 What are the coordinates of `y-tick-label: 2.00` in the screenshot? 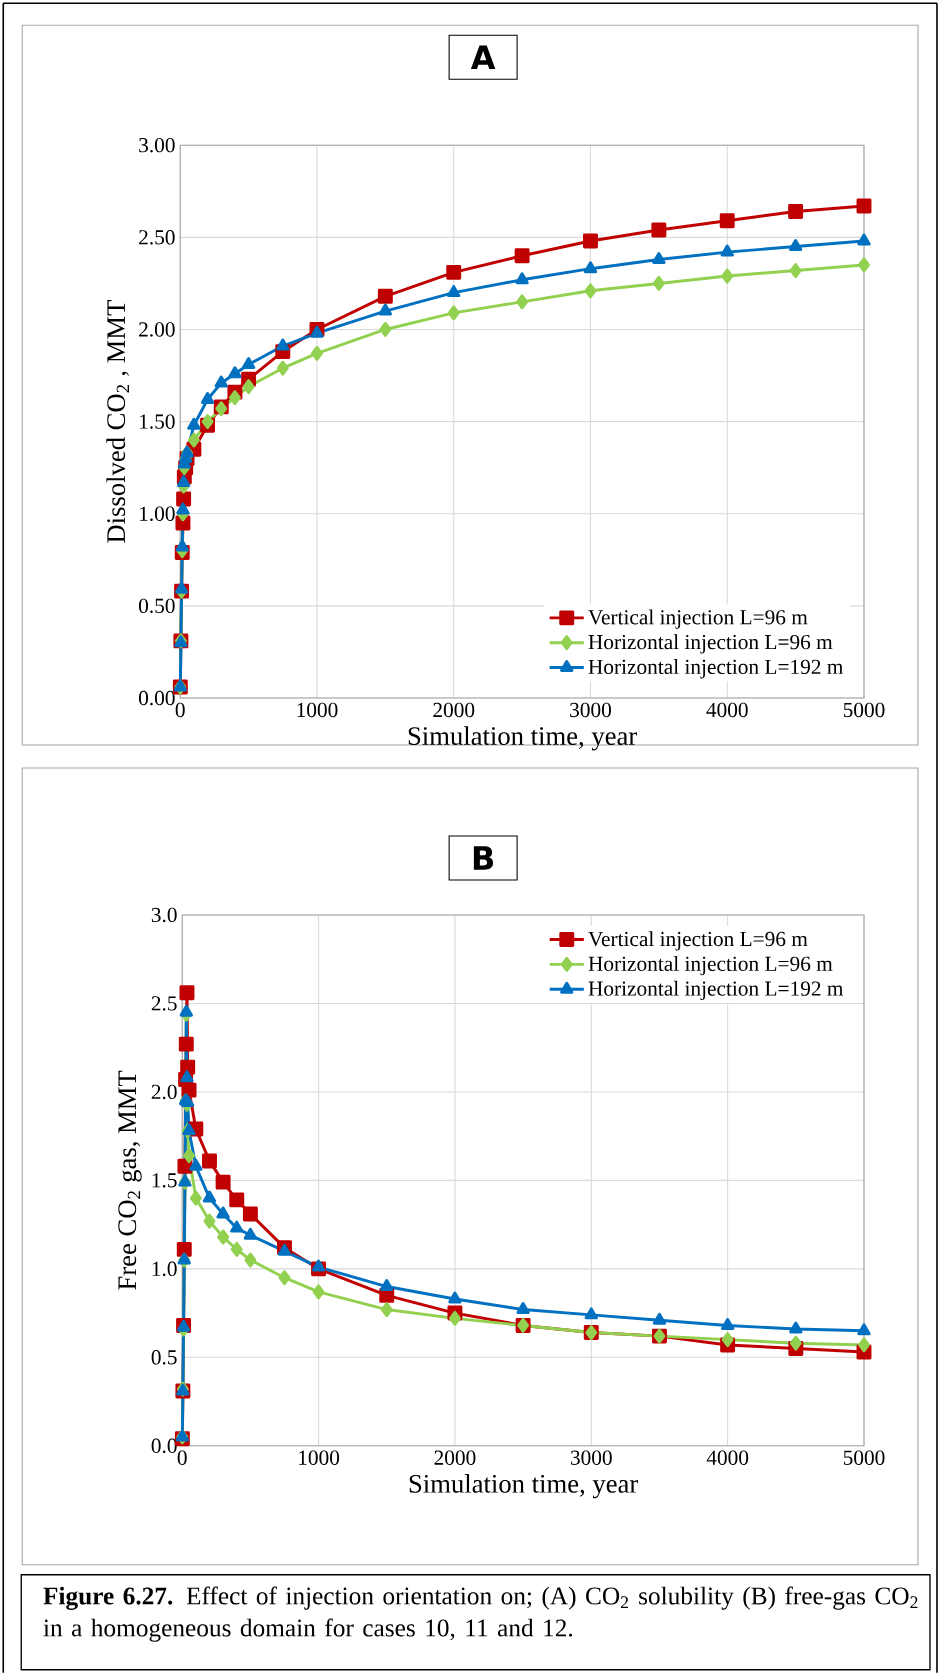 It's located at (157, 329).